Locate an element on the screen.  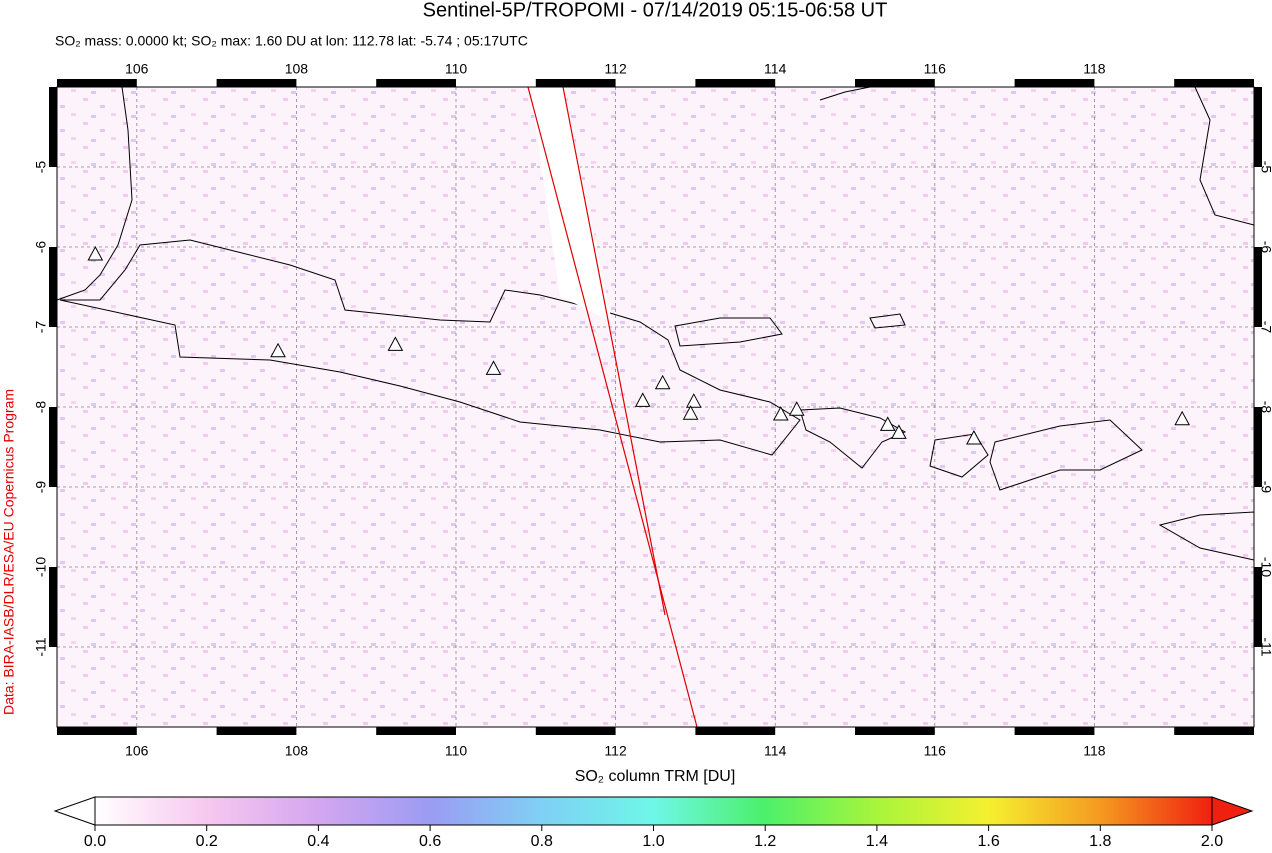
lombok is located at coordinates (959, 455).